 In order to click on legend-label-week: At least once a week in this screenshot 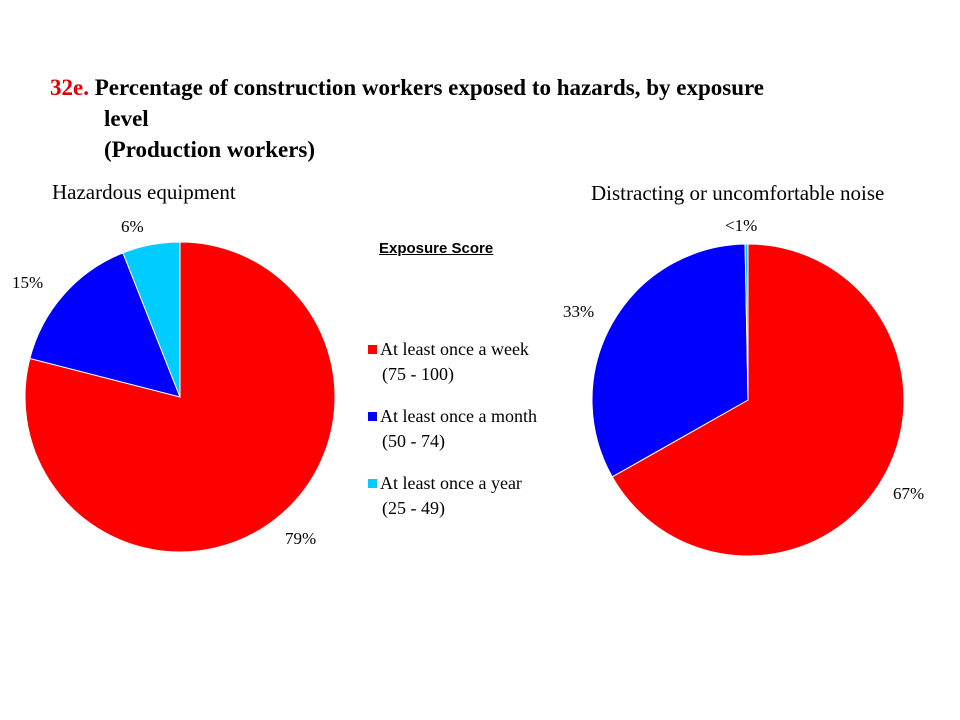, I will do `click(454, 349)`.